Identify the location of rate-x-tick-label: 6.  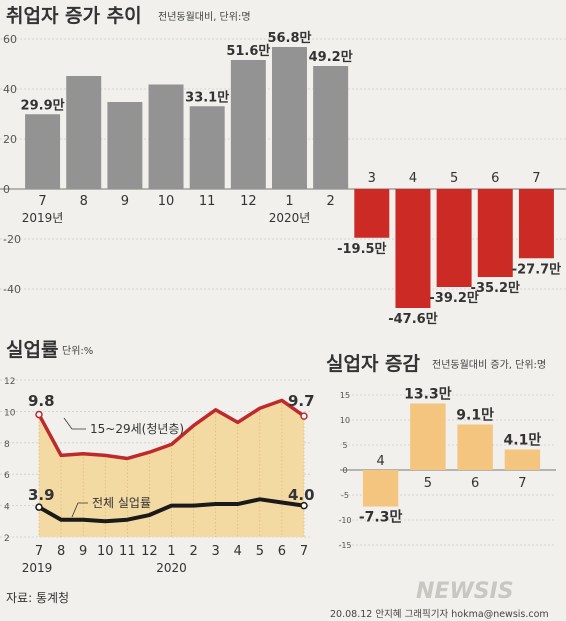
(282, 551).